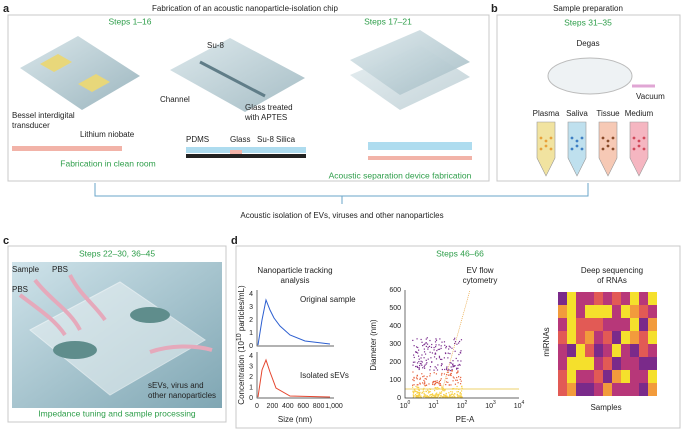 The height and width of the screenshot is (432, 685). Describe the element at coordinates (150, 315) in the screenshot. I see `transducer` at that location.